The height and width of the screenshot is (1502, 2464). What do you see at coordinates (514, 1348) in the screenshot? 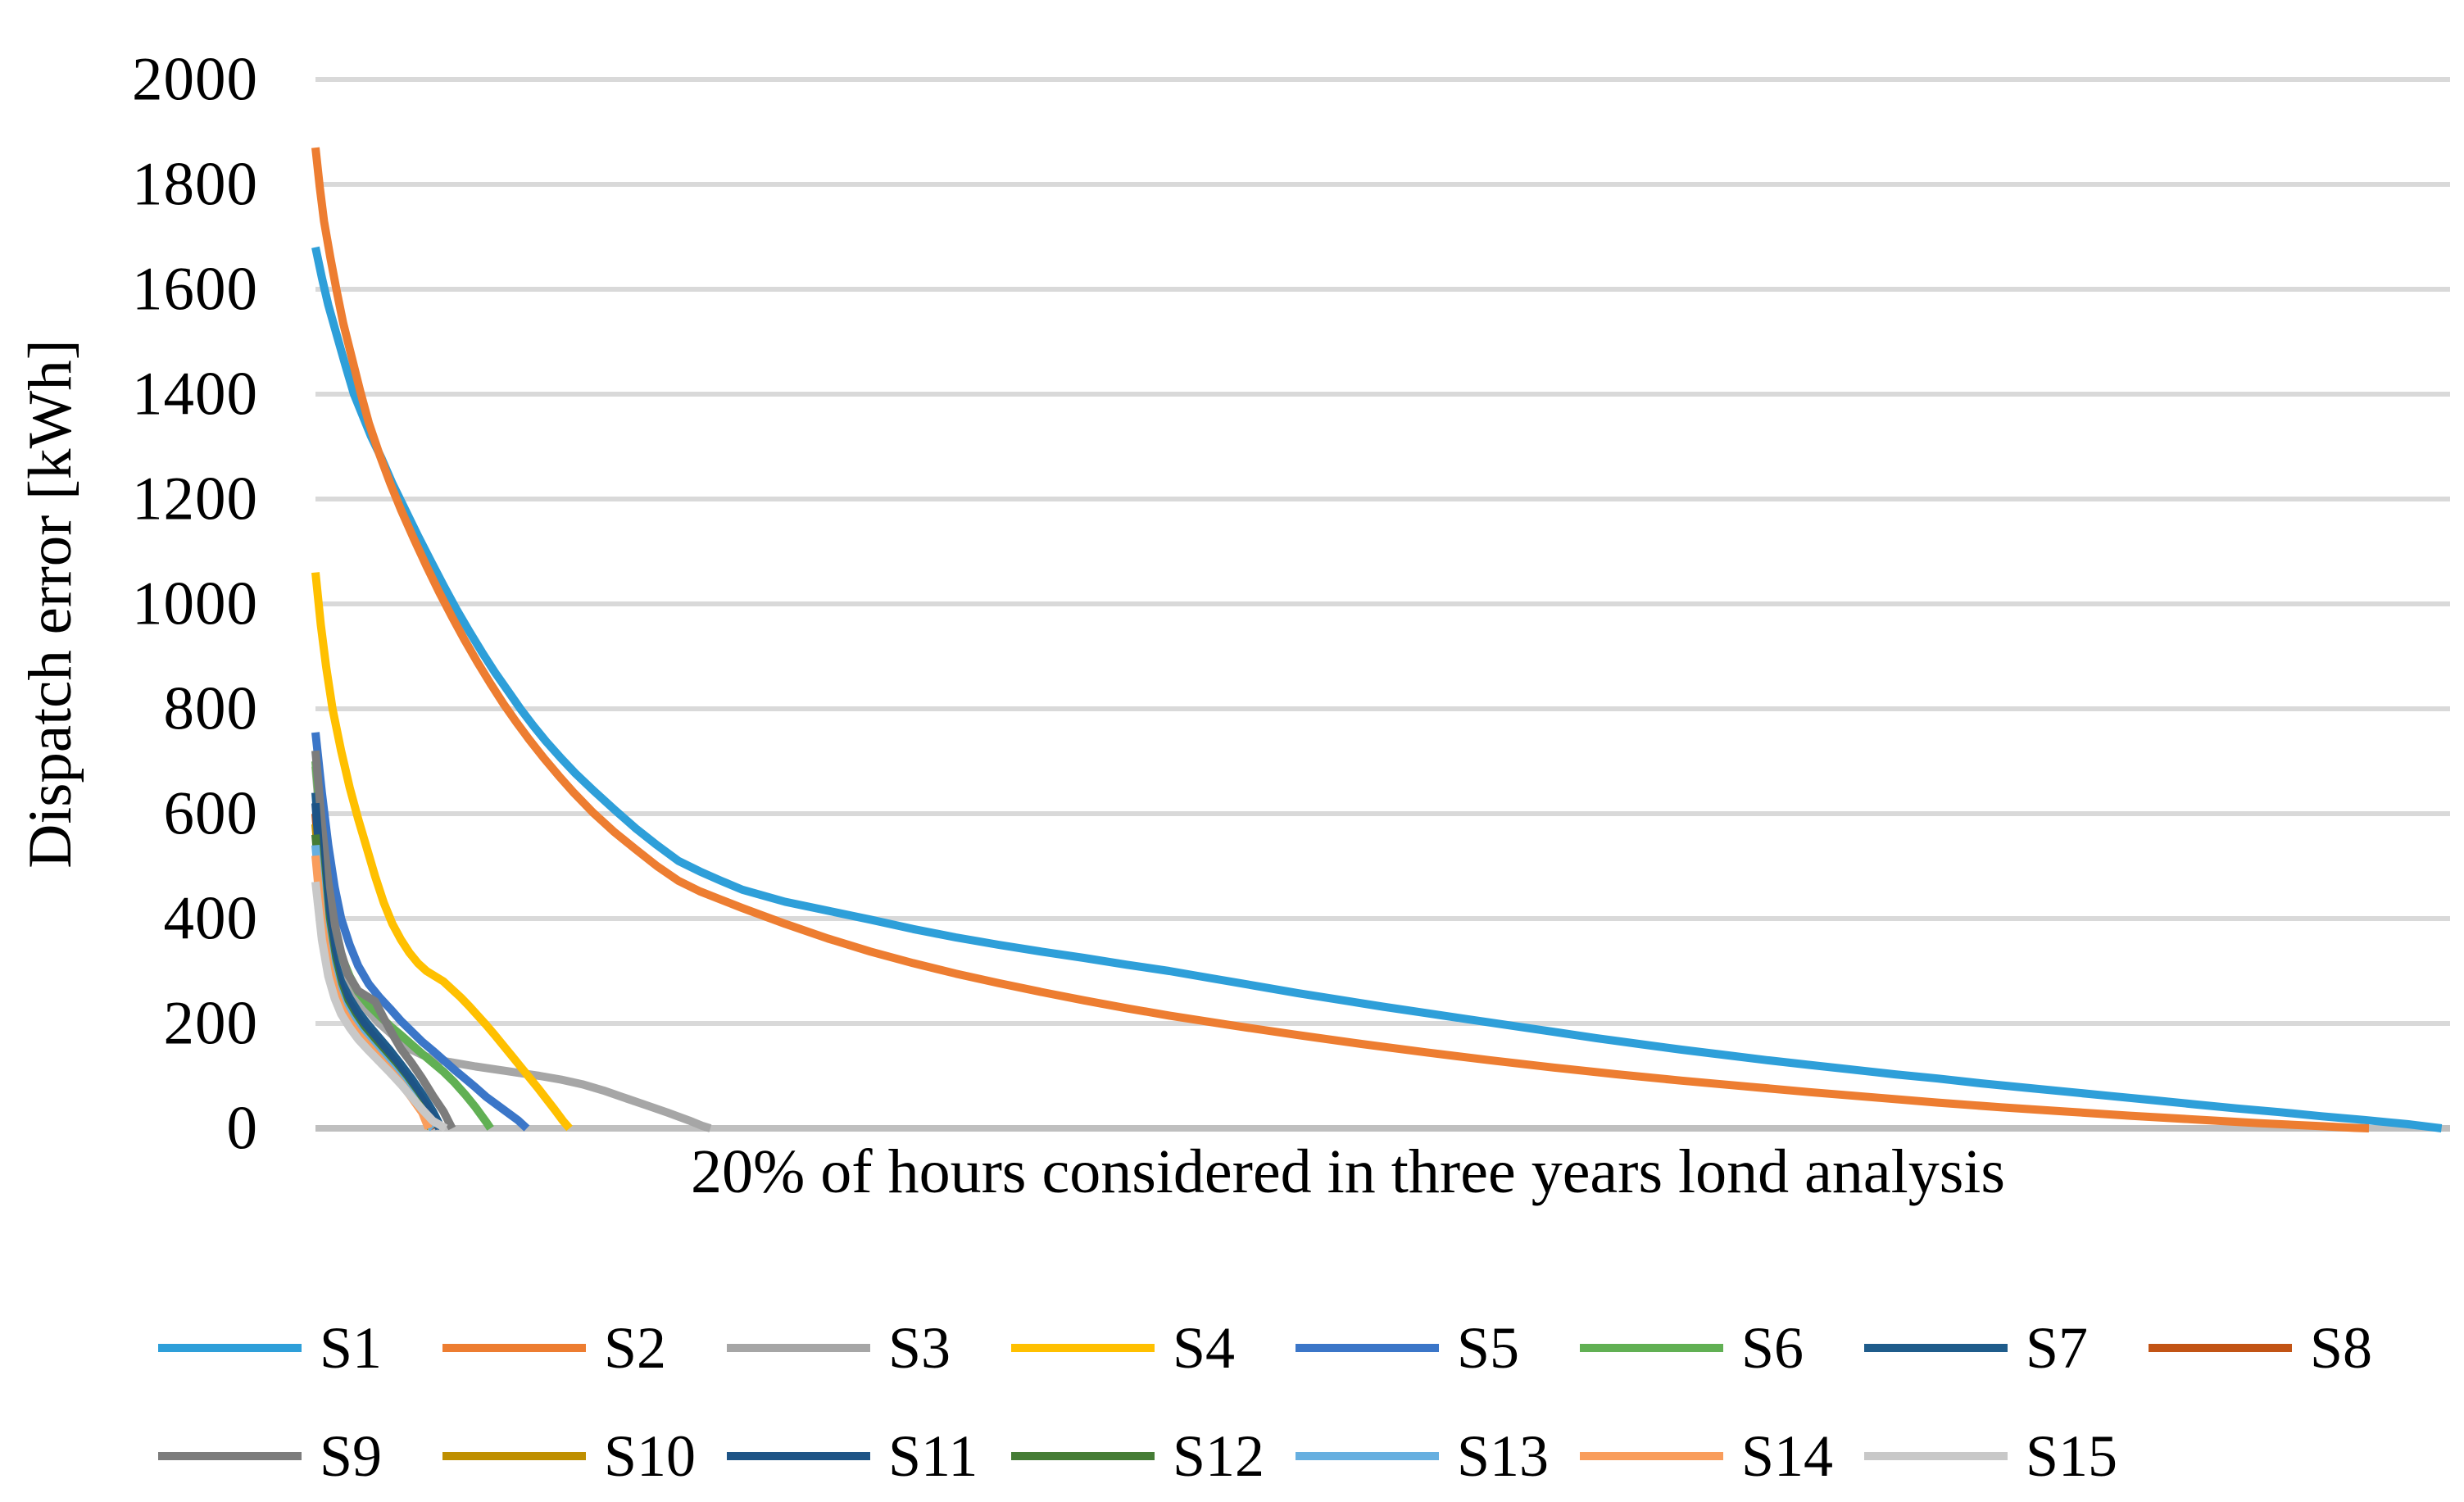
I see `legend-swatch-s2` at bounding box center [514, 1348].